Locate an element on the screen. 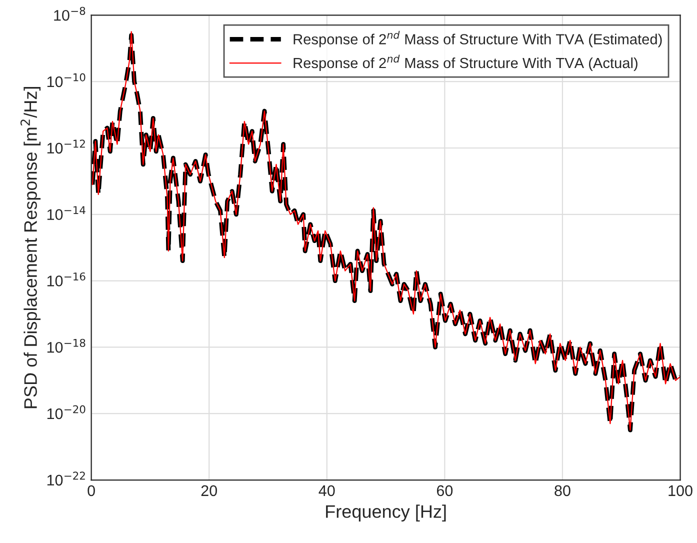 The height and width of the screenshot is (543, 697). y-tick-label: 10$^{−22}$ is located at coordinates (66, 479).